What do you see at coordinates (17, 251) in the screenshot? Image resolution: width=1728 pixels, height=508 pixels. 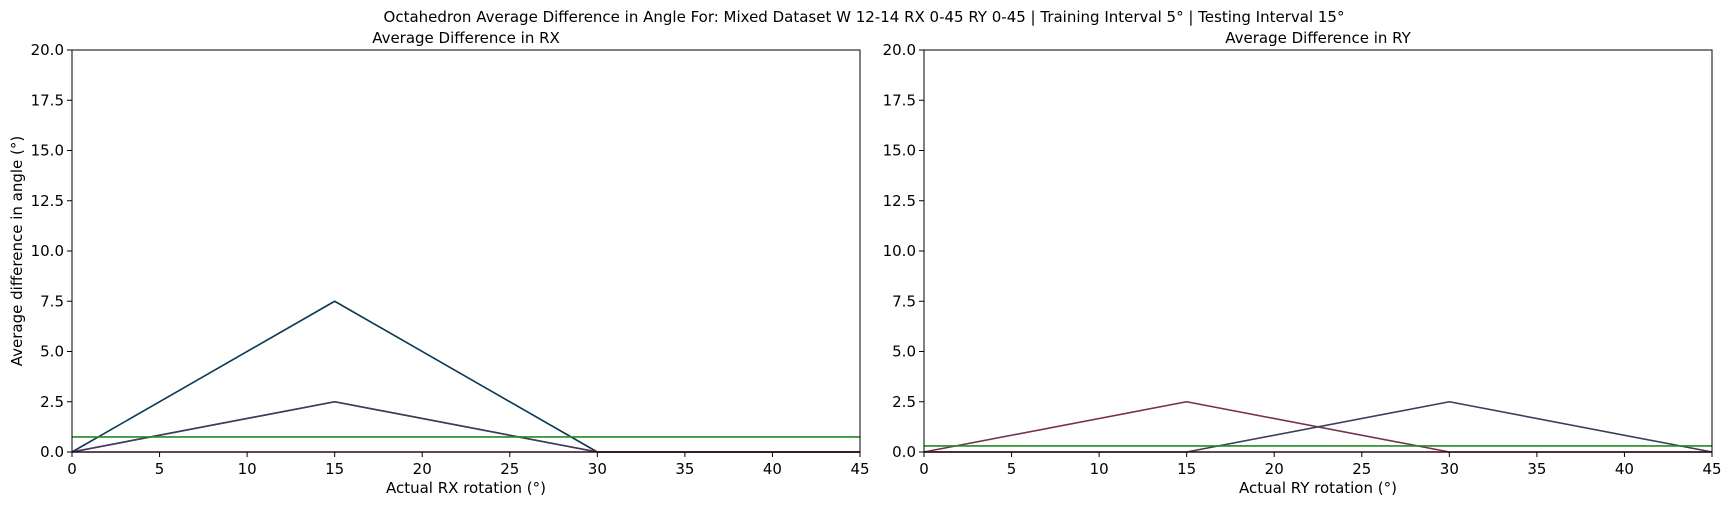 I see `y-axis-label: Average difference in angle (°)` at bounding box center [17, 251].